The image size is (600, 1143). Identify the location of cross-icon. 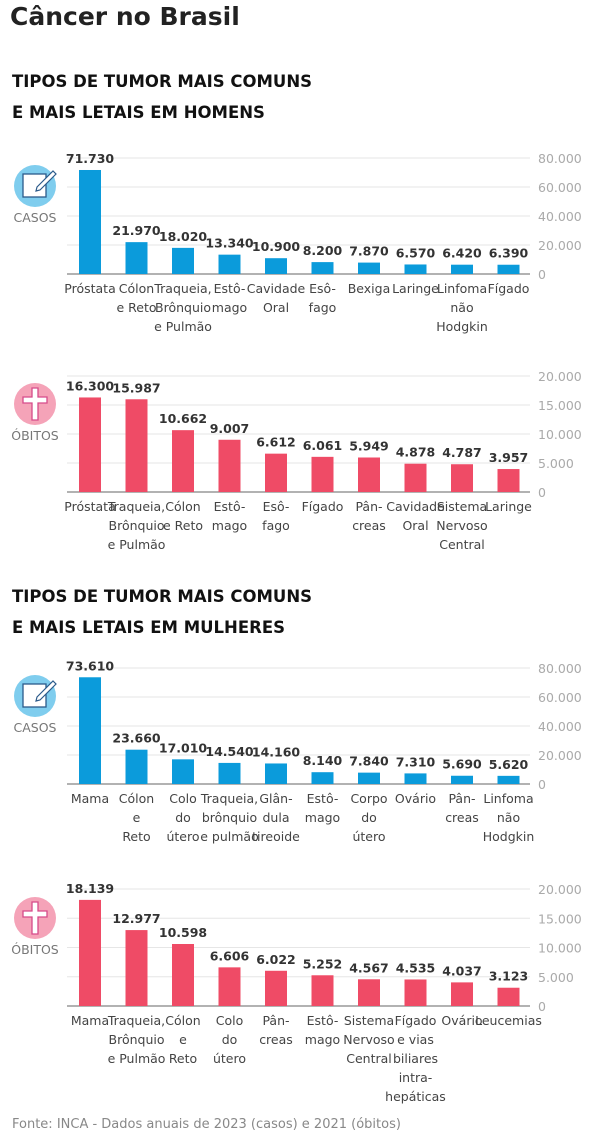
(35, 404).